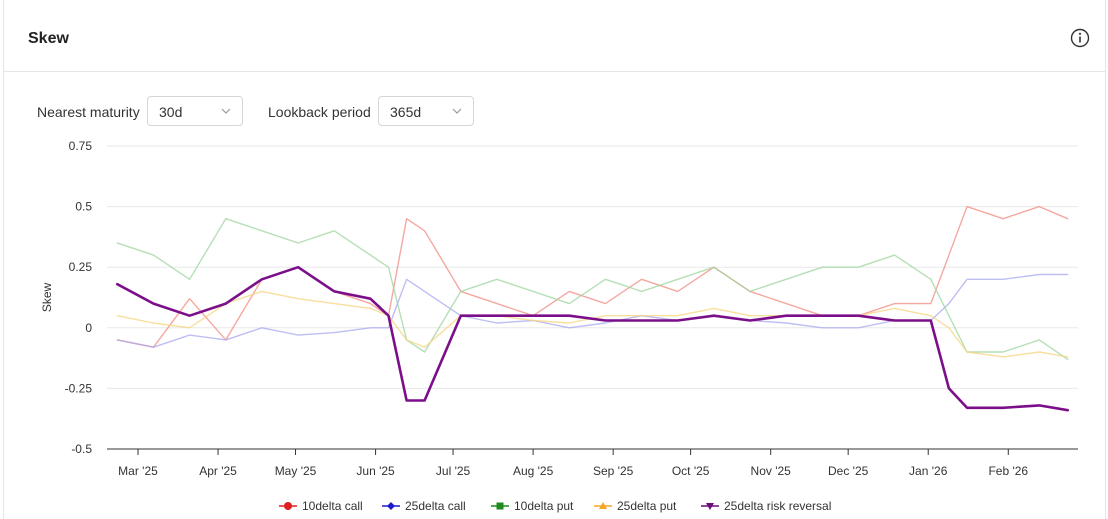  What do you see at coordinates (88, 112) in the screenshot?
I see `maturity-label: Nearest maturity` at bounding box center [88, 112].